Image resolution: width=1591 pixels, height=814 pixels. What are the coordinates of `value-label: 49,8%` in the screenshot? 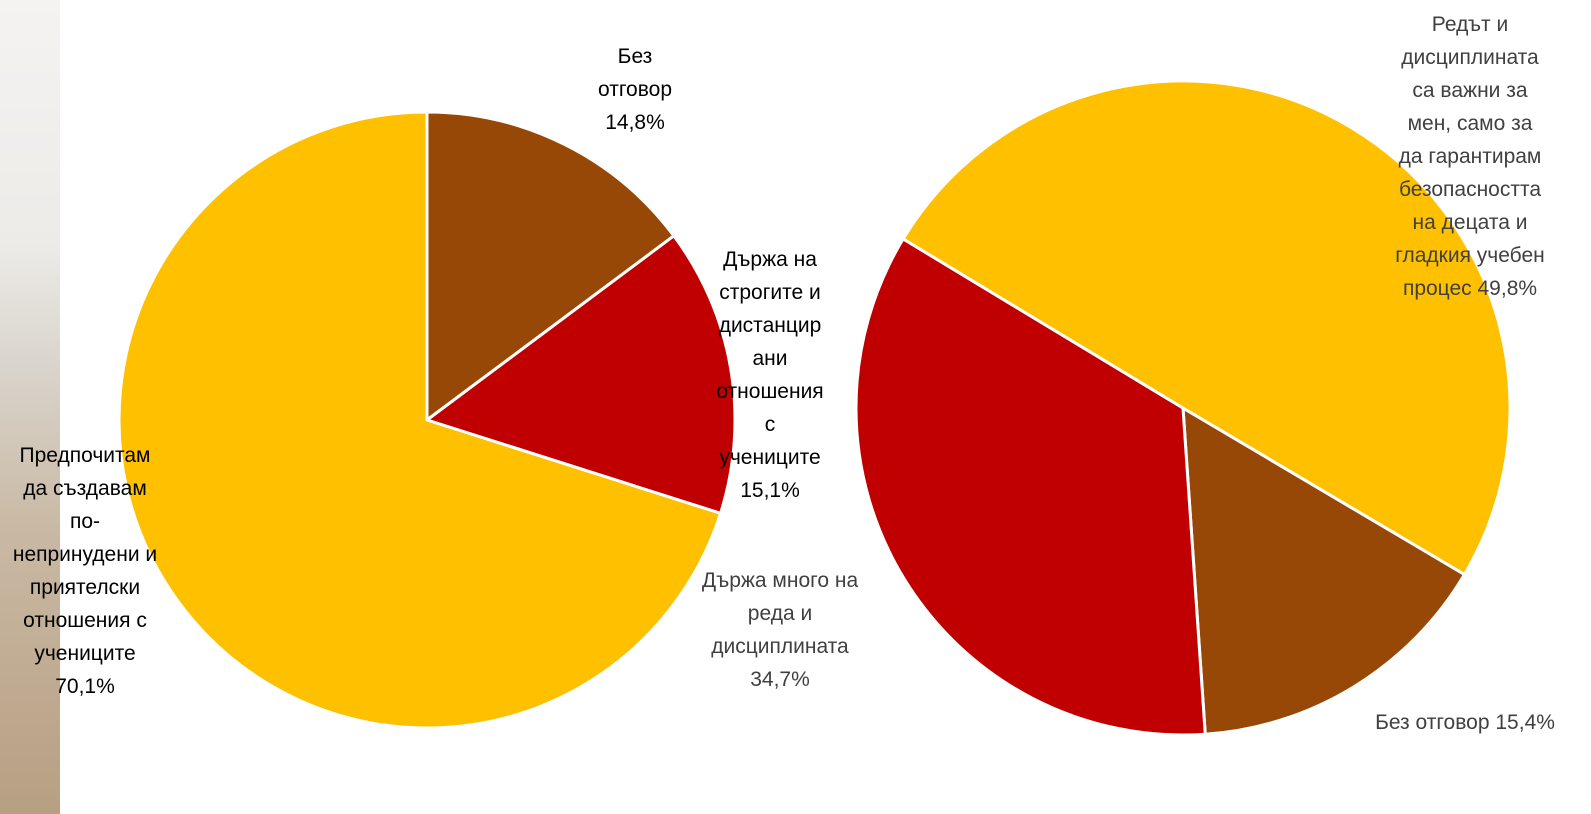 It's located at (1507, 288).